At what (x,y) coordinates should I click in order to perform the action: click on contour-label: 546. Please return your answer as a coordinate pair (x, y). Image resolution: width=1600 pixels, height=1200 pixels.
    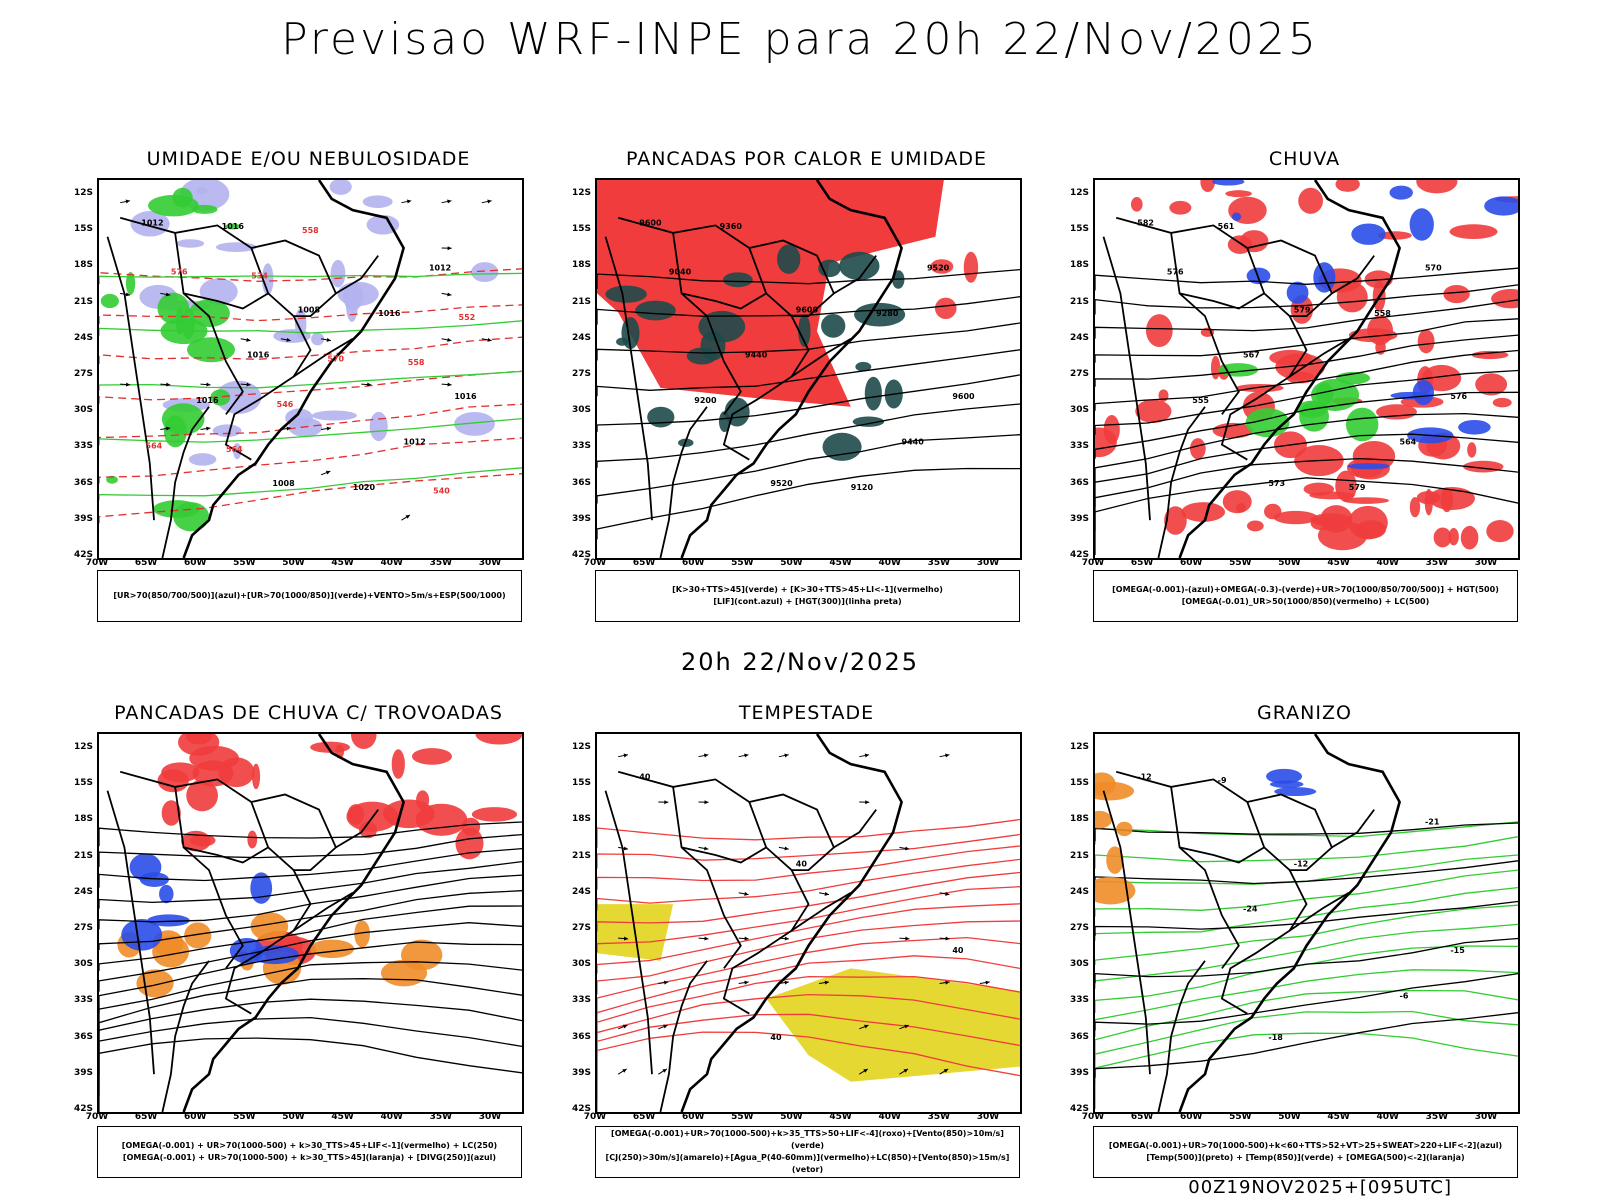
    Looking at the image, I should click on (285, 404).